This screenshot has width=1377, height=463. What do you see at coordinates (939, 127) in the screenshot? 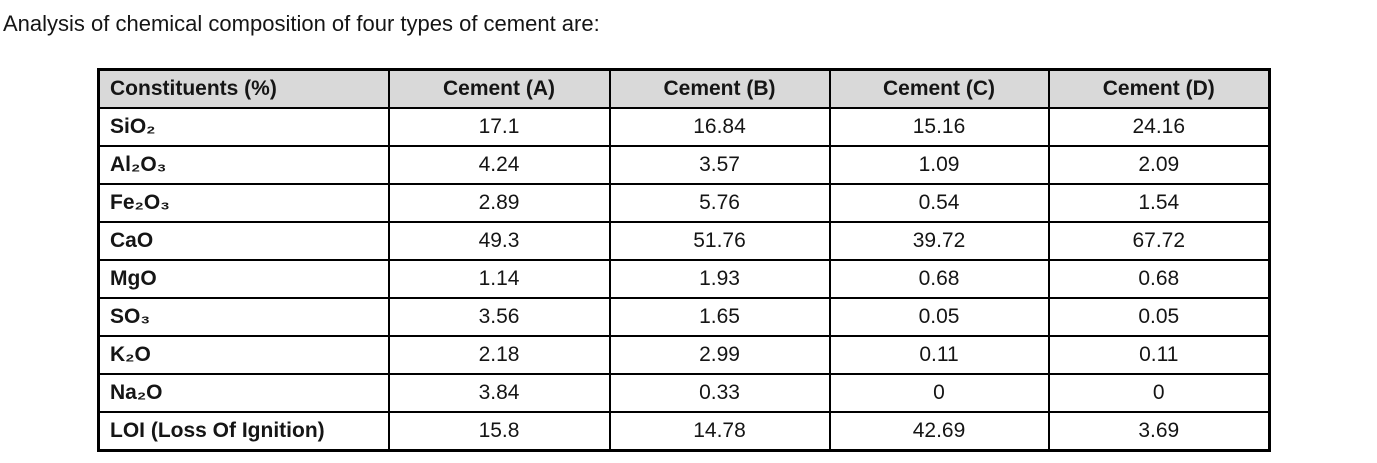
I see `value-cell: 15.16` at bounding box center [939, 127].